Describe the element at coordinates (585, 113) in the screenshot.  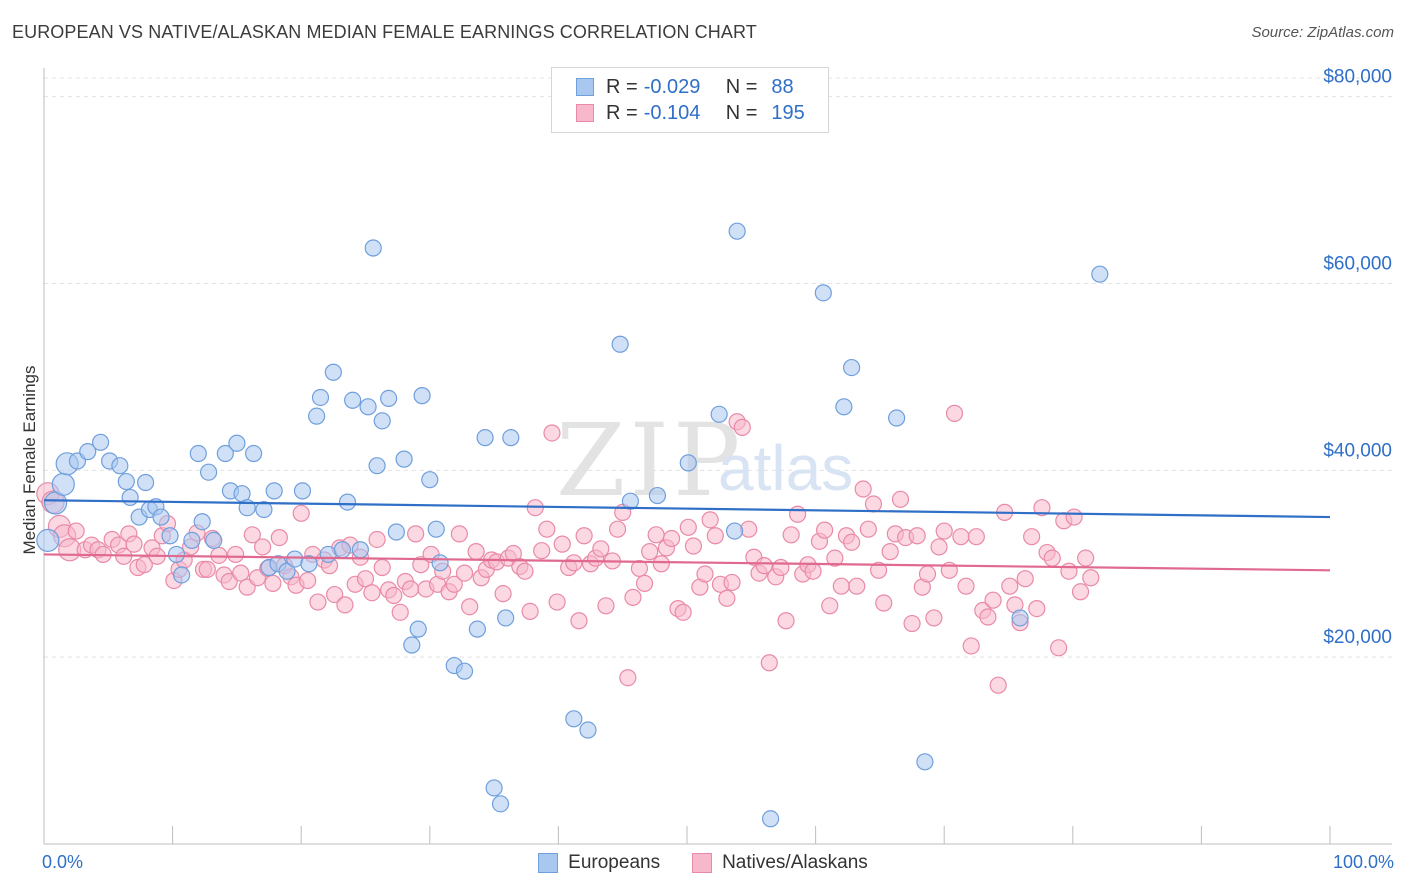
I see `legend-swatch-natives` at that location.